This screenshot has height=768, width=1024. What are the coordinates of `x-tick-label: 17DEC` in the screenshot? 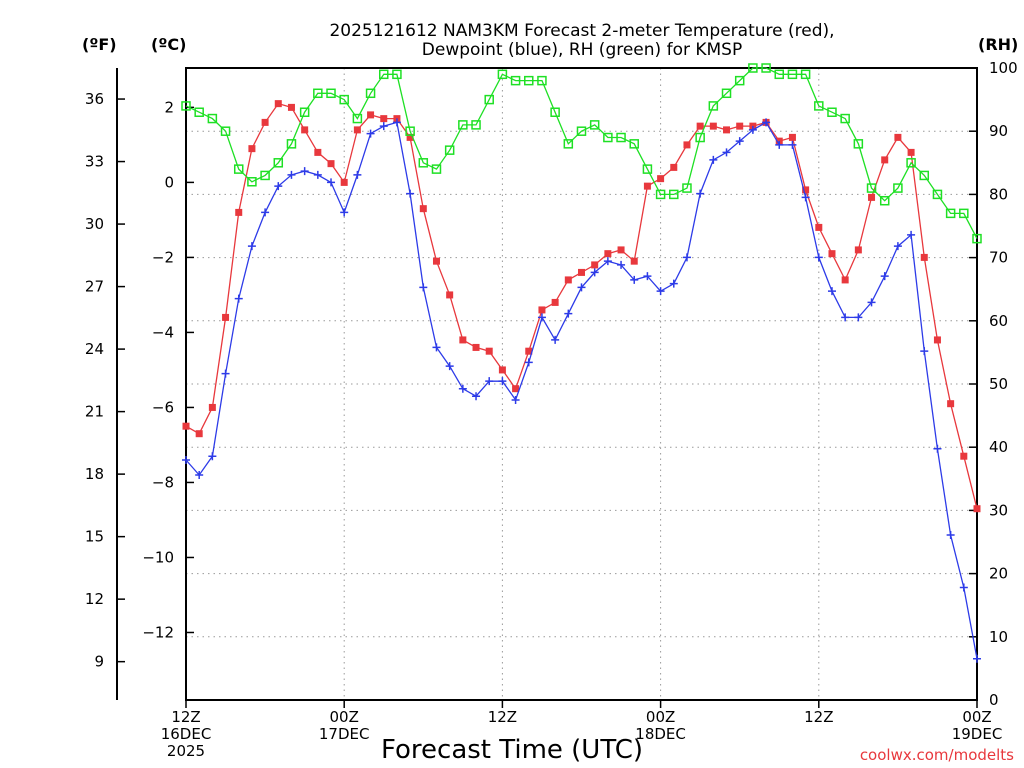 It's located at (344, 734).